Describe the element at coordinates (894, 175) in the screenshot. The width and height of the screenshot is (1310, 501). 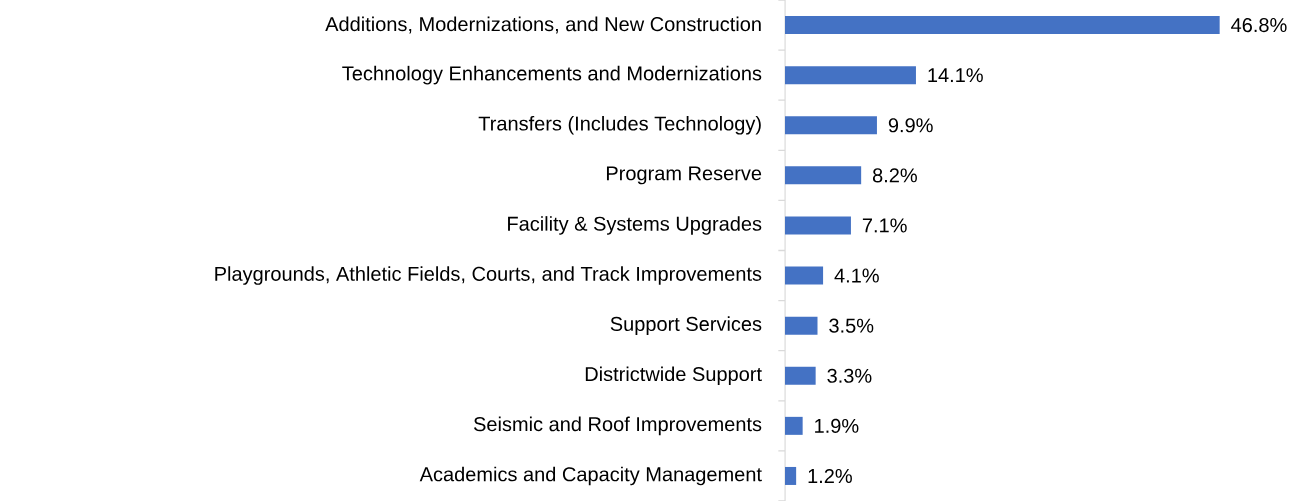
I see `data-label: 8.2%` at that location.